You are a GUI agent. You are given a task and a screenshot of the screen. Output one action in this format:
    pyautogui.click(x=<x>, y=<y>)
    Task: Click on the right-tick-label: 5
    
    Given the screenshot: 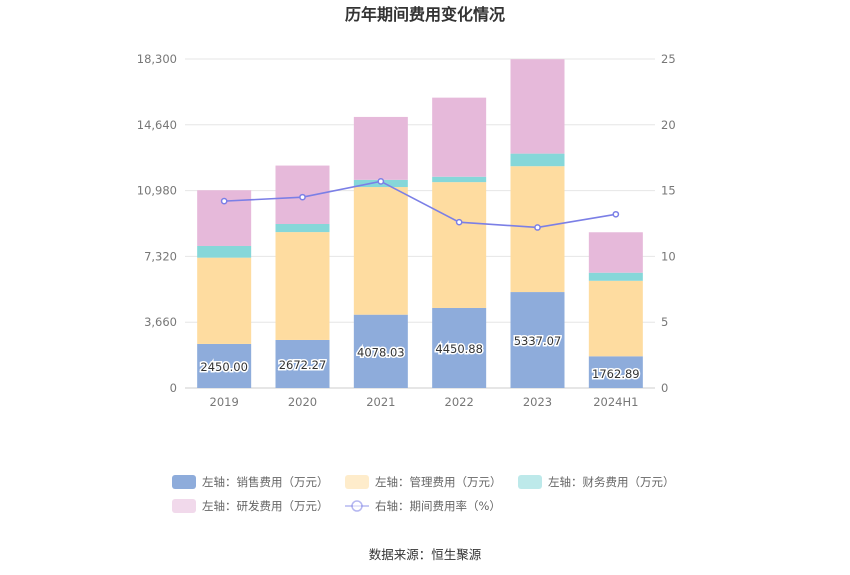 What is the action you would take?
    pyautogui.click(x=664, y=322)
    